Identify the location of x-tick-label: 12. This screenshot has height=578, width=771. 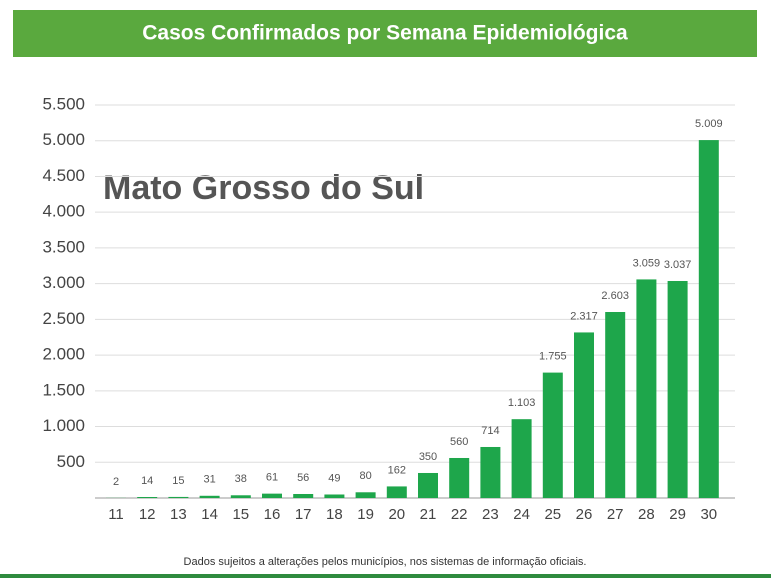
(147, 514).